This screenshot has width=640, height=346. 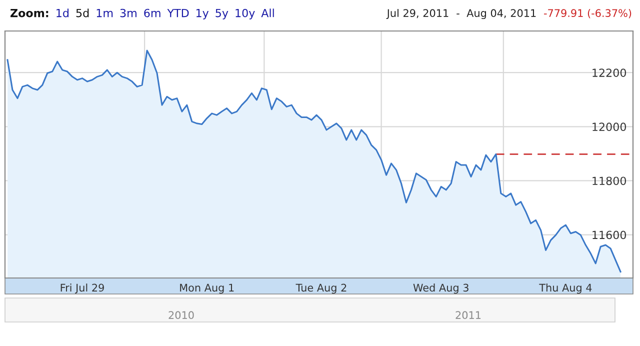 I want to click on text: Jul 29, 2011, so click(x=417, y=13).